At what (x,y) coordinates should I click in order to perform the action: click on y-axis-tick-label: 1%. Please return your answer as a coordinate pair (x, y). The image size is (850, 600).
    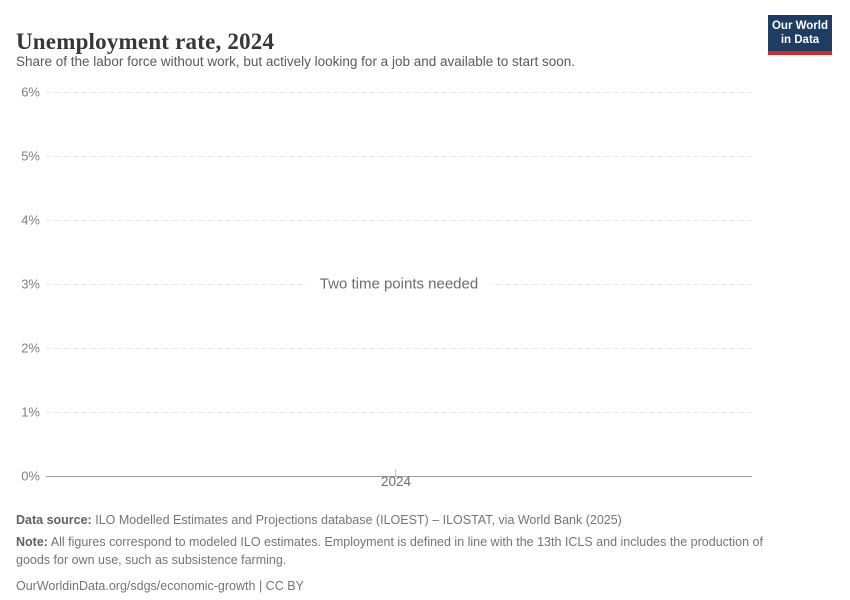
    Looking at the image, I should click on (30, 412).